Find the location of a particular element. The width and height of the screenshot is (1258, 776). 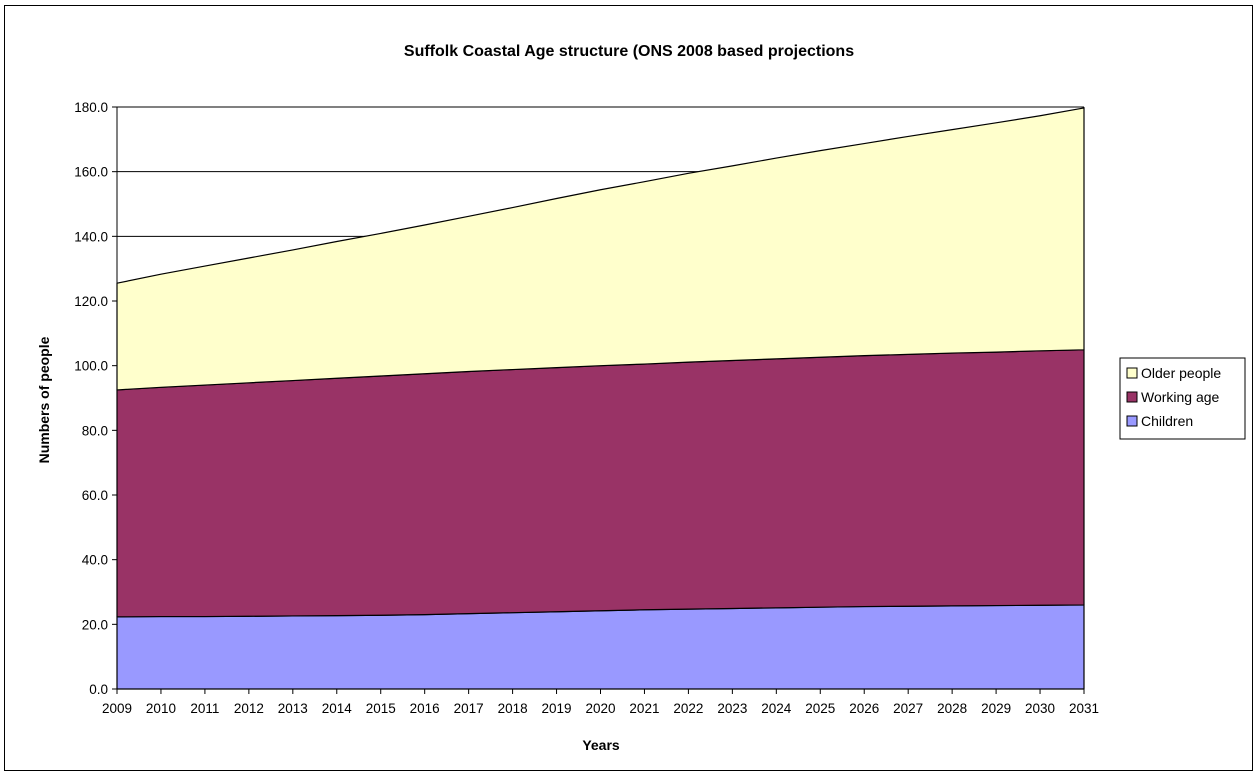

x-tick-label: 2026 is located at coordinates (864, 708).